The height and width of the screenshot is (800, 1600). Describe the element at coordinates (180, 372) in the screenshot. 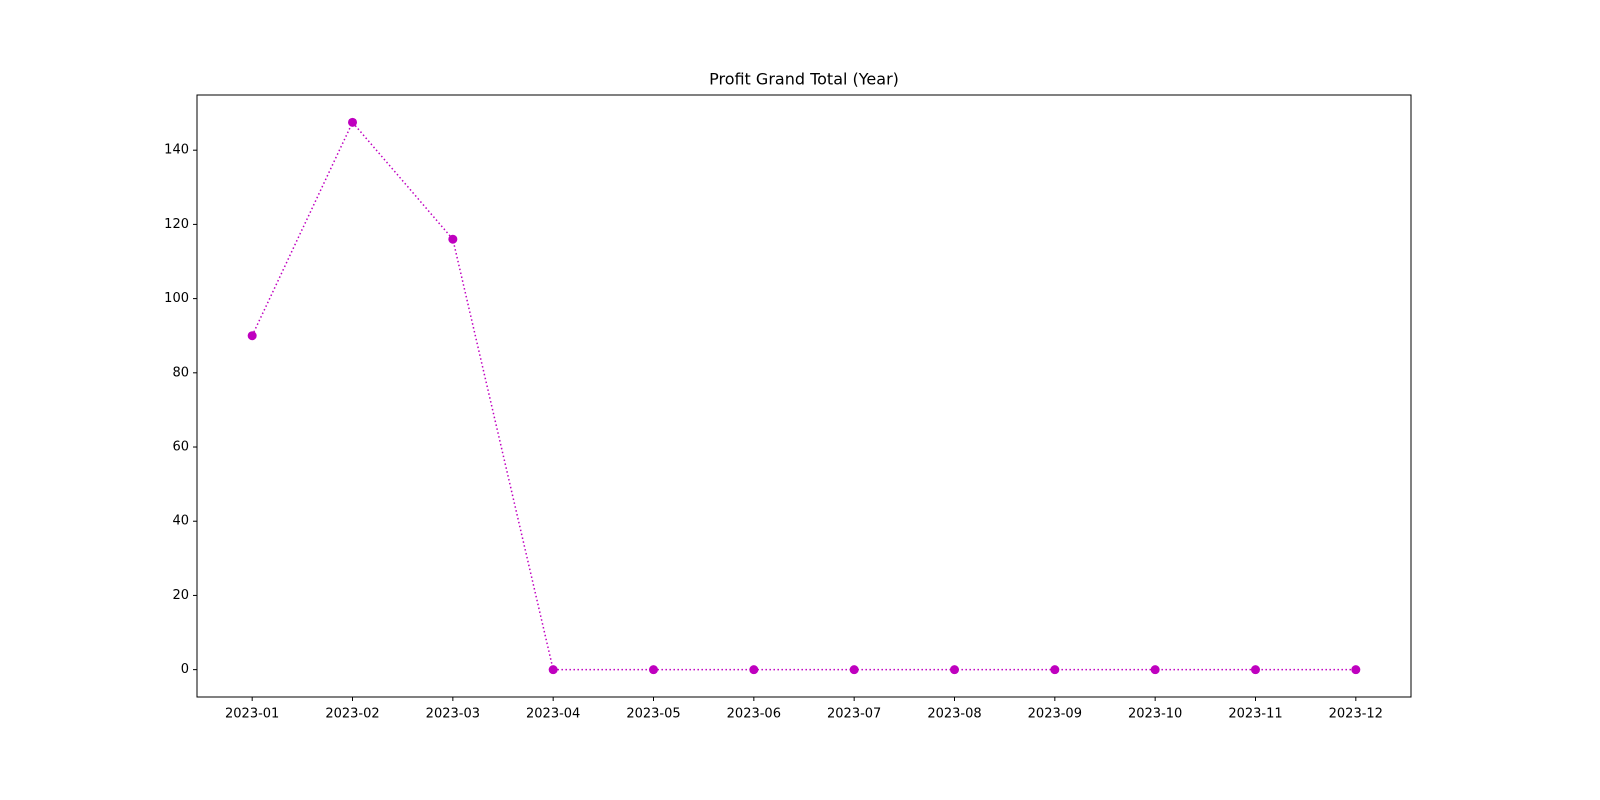

I see `y-tick-label: 80` at that location.